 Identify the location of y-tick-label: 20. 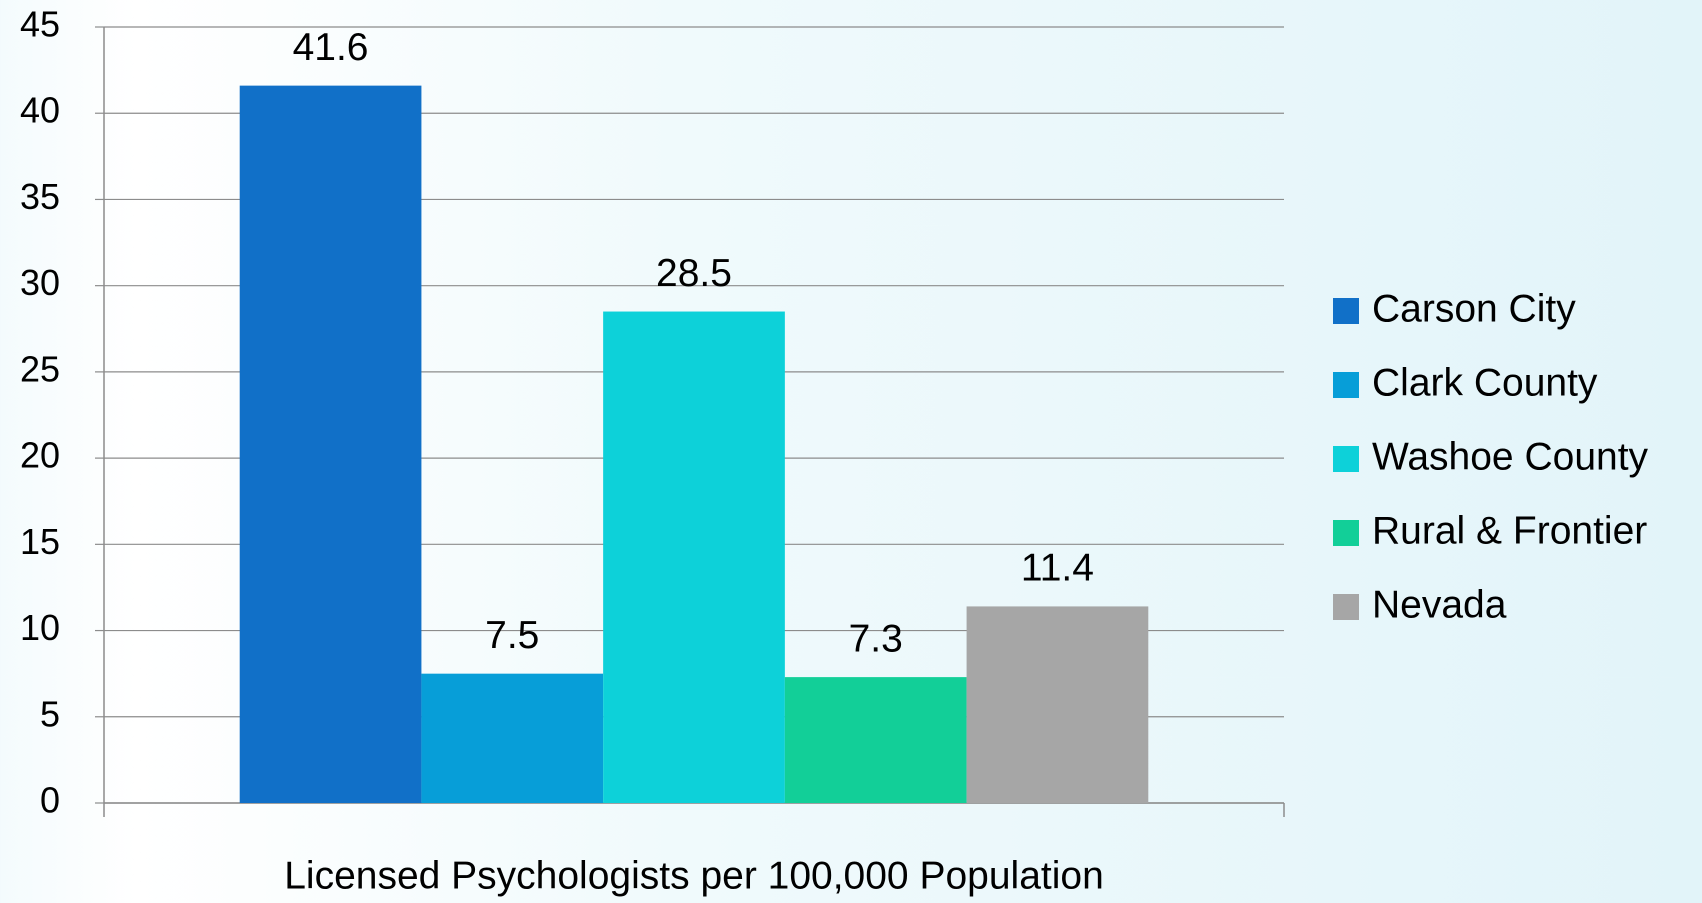
(40, 455).